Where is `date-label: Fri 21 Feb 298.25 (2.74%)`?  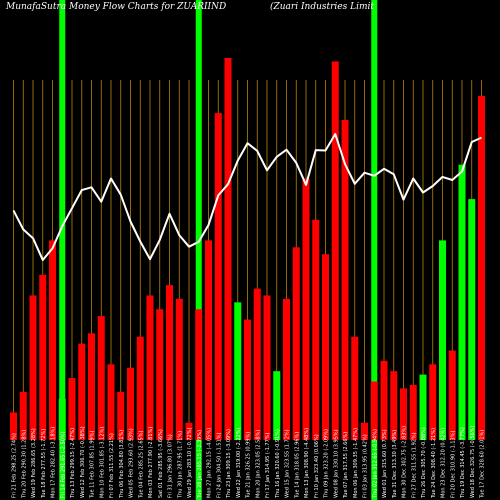
date-label: Fri 21 Feb 298.25 (2.74%) is located at coordinates (15, 465).